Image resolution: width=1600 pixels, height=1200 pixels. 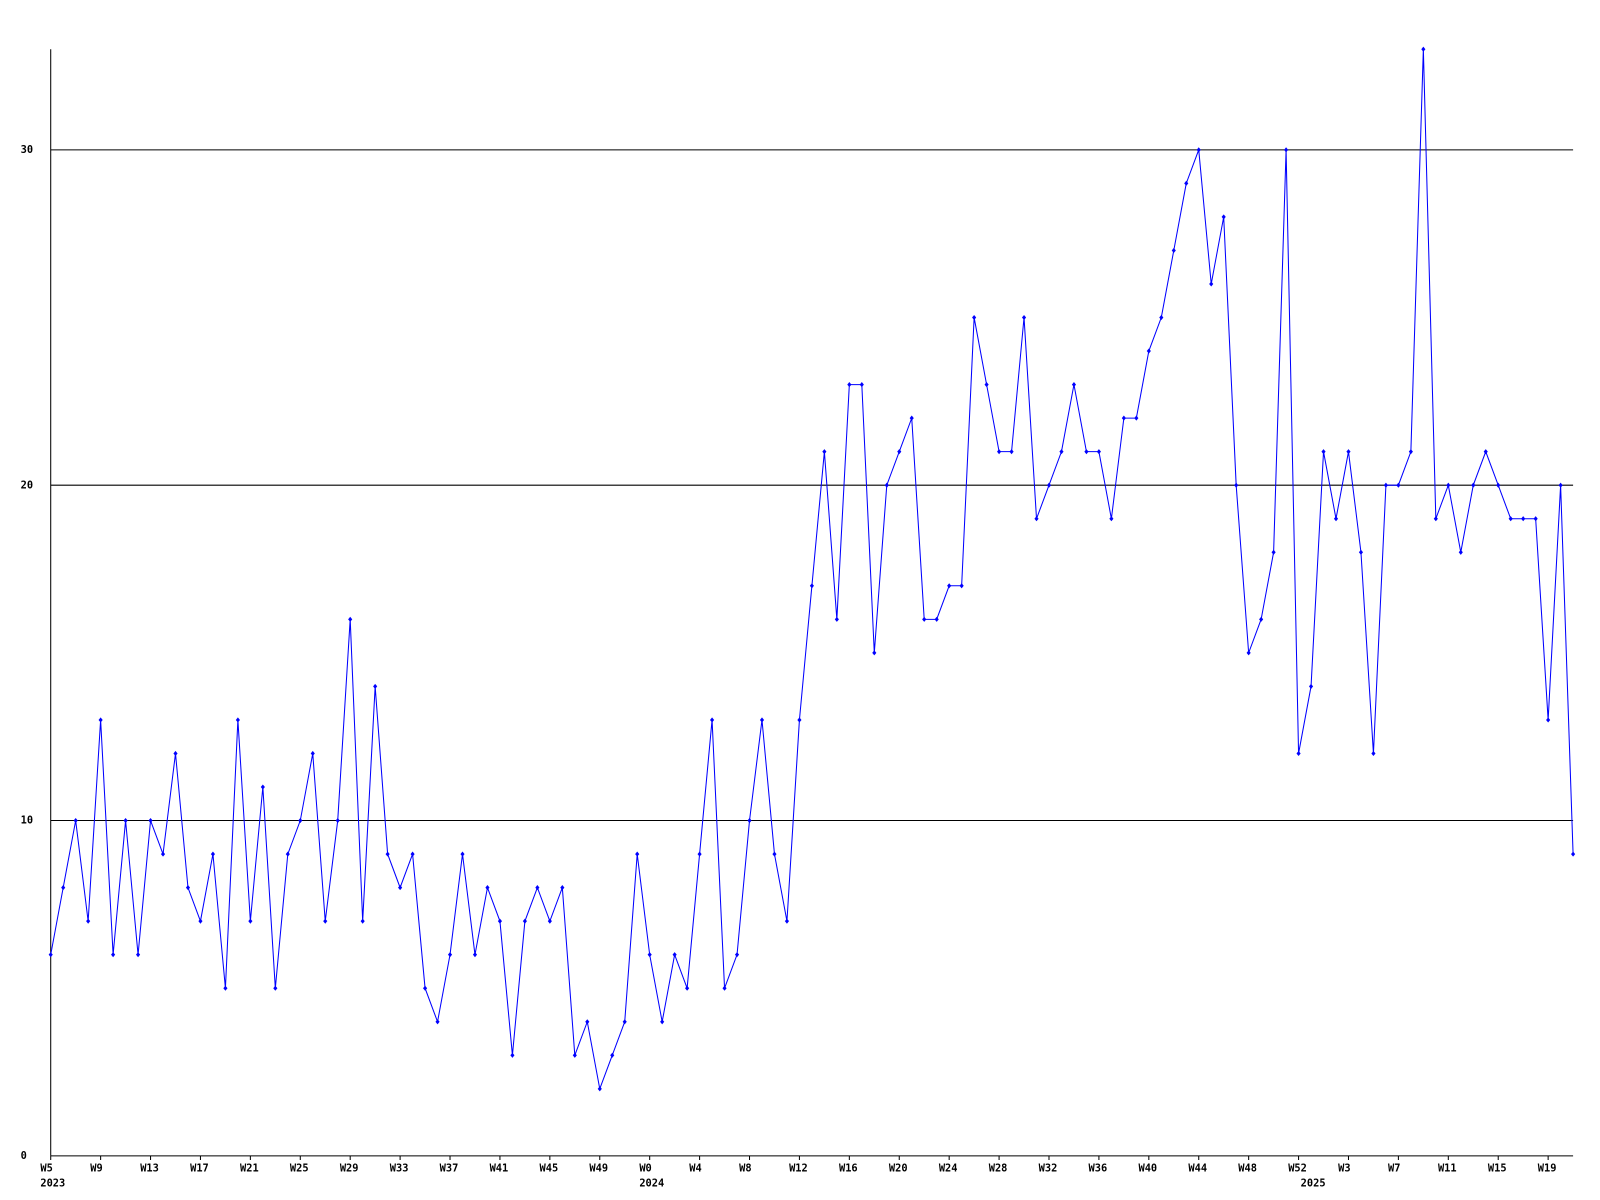 What do you see at coordinates (96, 1168) in the screenshot?
I see `x-tick-label: W9` at bounding box center [96, 1168].